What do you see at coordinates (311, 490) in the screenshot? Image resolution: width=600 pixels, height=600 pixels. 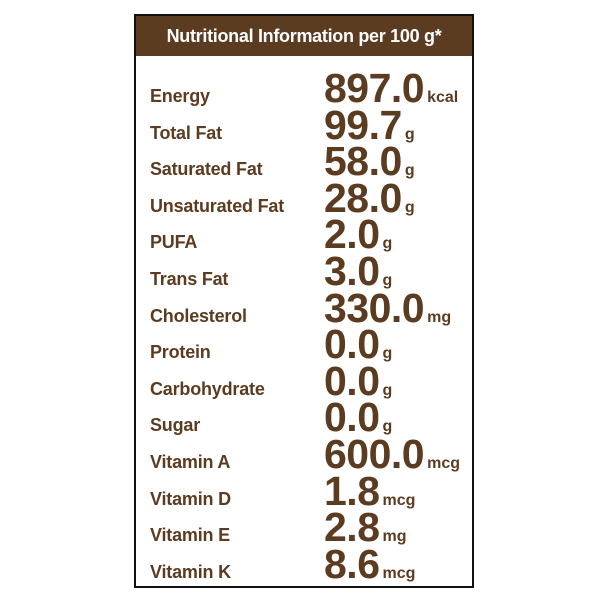 I see `nutrient-row: Vitamin D 1.8 mcg` at bounding box center [311, 490].